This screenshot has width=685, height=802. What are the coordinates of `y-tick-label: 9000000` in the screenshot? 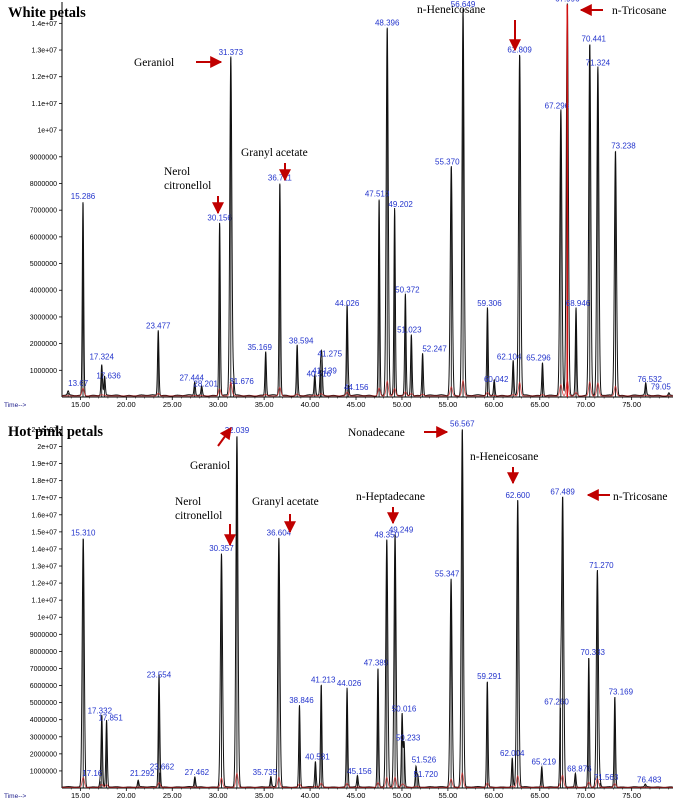 It's located at (43, 635).